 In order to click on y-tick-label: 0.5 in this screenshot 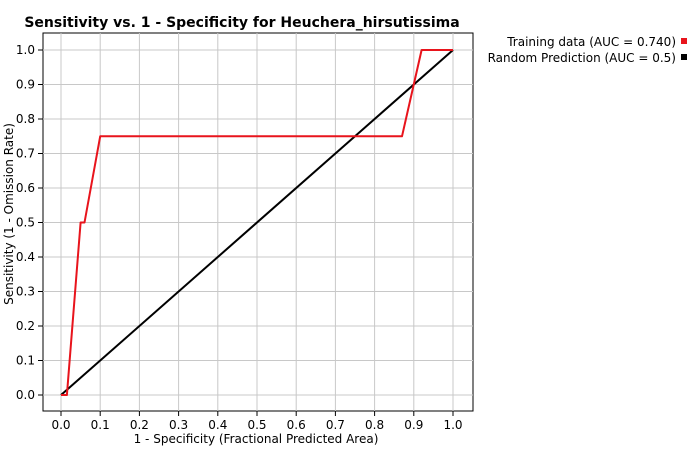, I will do `click(25, 223)`.